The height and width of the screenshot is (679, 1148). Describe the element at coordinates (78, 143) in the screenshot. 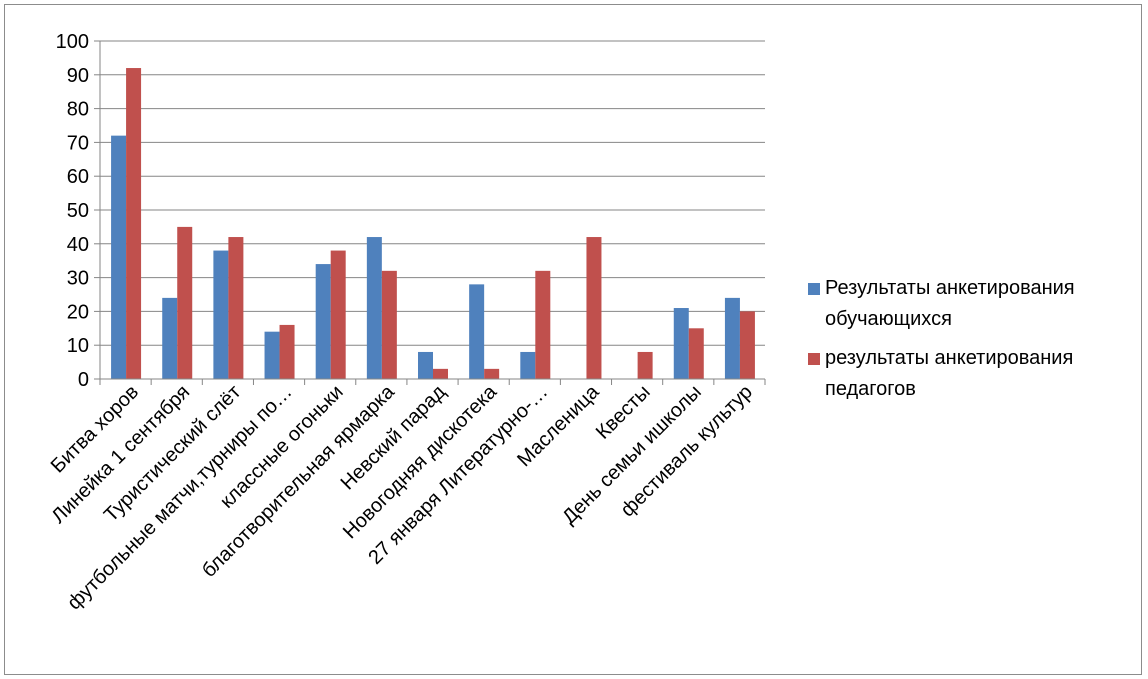

I see `y-tick-label: 70` at that location.